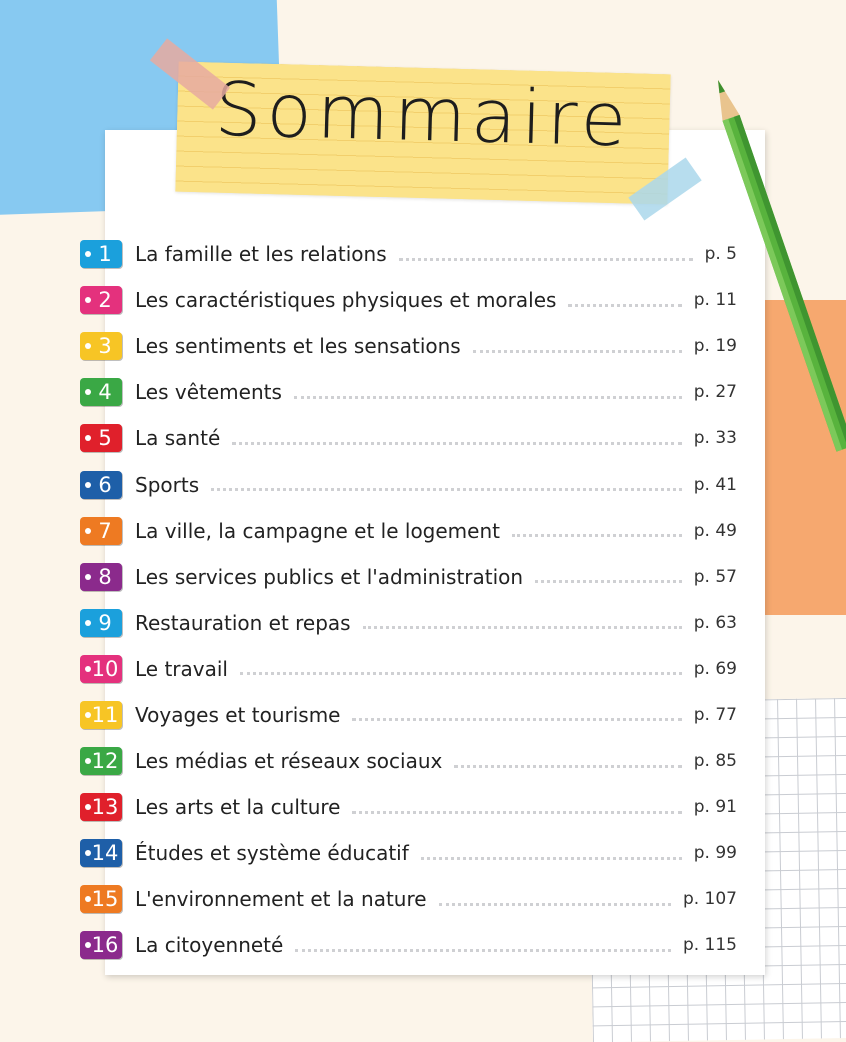  What do you see at coordinates (105, 807) in the screenshot?
I see `chapter-number: 13` at bounding box center [105, 807].